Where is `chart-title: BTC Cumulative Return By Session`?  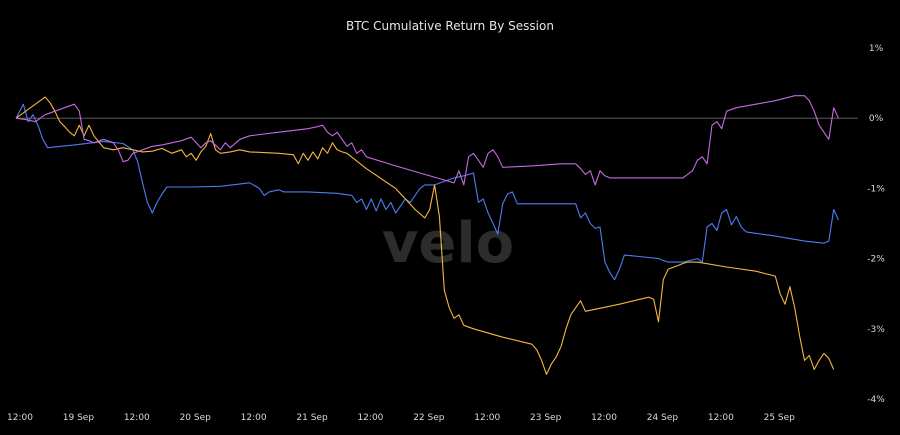
chart-title: BTC Cumulative Return By Session is located at coordinates (450, 26).